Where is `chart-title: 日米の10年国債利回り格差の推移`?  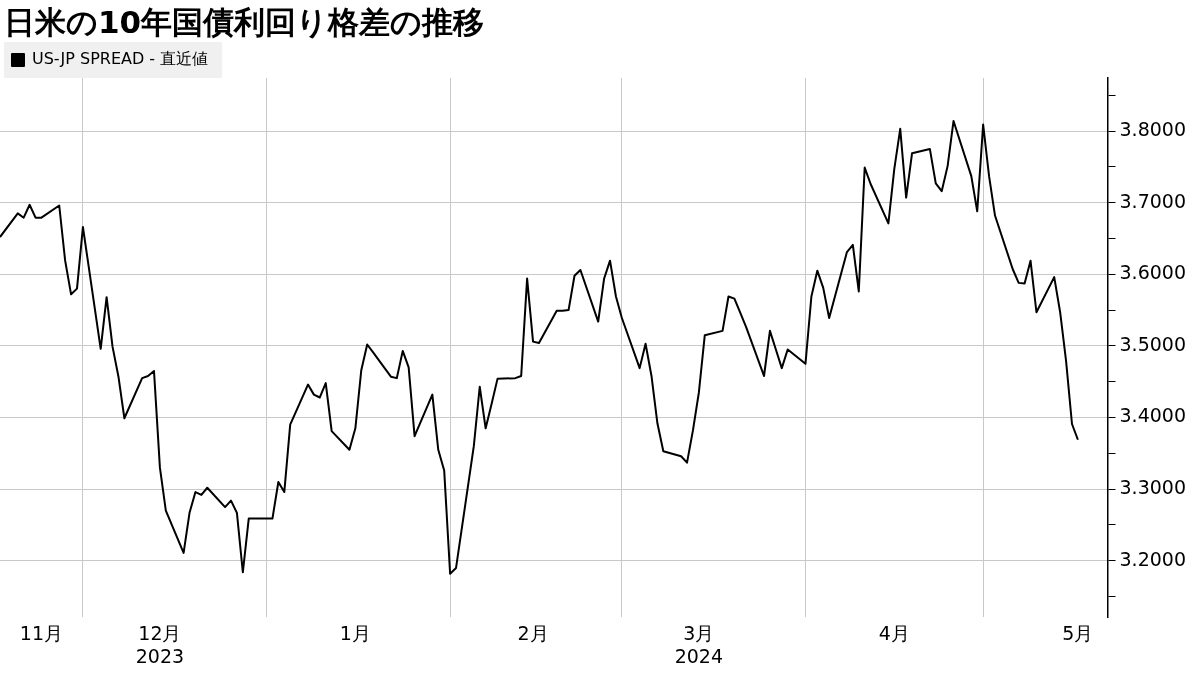
chart-title: 日米の10年国債利回り格差の推移 is located at coordinates (244, 22).